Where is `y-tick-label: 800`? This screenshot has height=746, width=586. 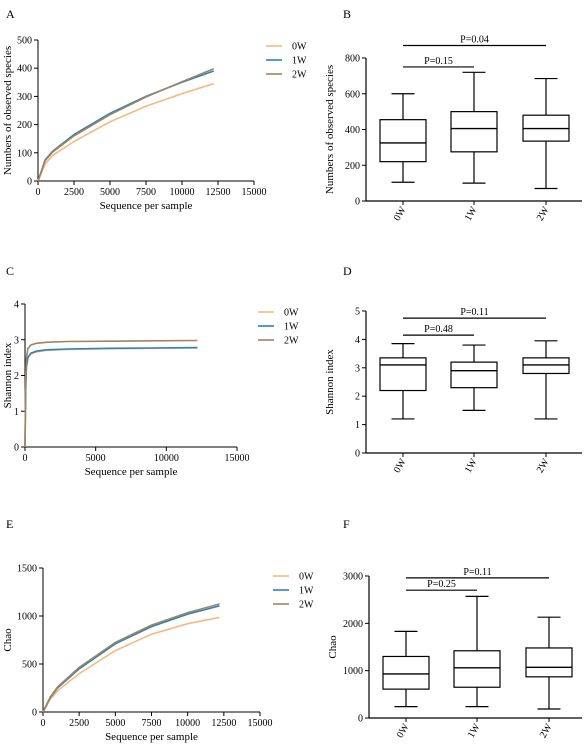 y-tick-label: 800 is located at coordinates (352, 59).